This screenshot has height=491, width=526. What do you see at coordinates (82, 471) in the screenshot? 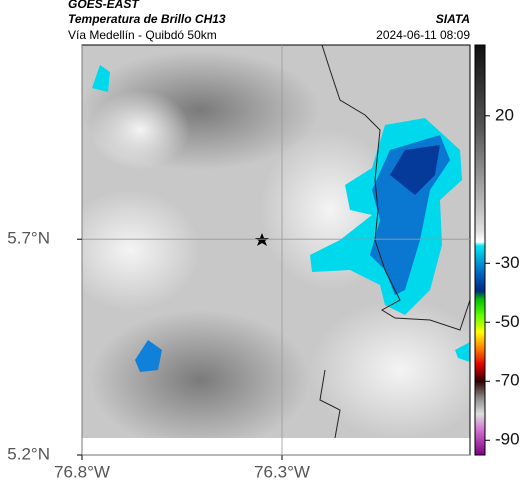
I see `x-tick-label: 76.8°W` at bounding box center [82, 471].